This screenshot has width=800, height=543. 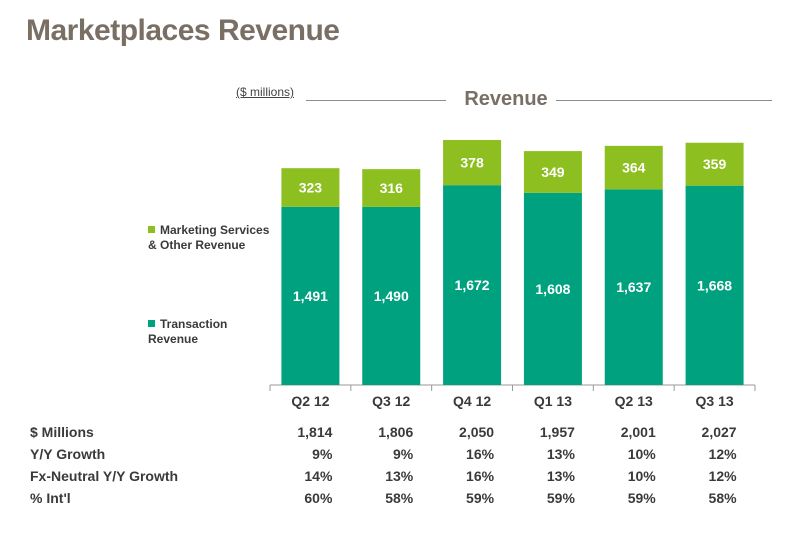 What do you see at coordinates (68, 454) in the screenshot?
I see `table-row-label: Y/Y Growth` at bounding box center [68, 454].